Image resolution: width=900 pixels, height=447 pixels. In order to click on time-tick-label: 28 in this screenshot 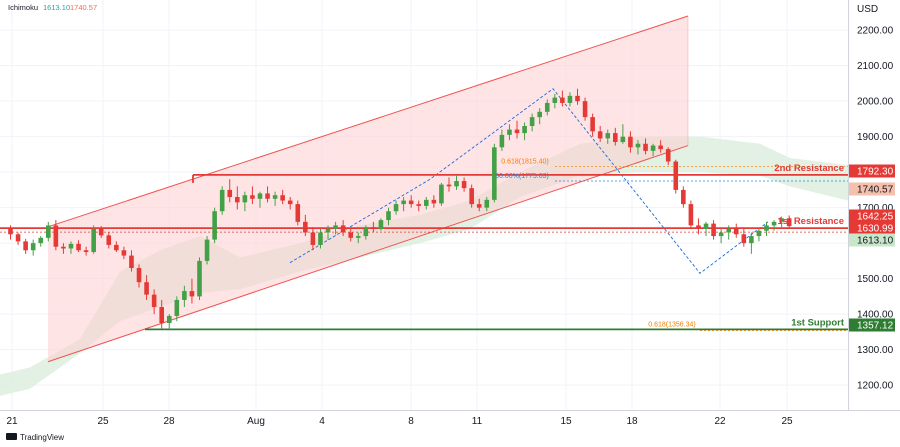, I will do `click(169, 421)`.